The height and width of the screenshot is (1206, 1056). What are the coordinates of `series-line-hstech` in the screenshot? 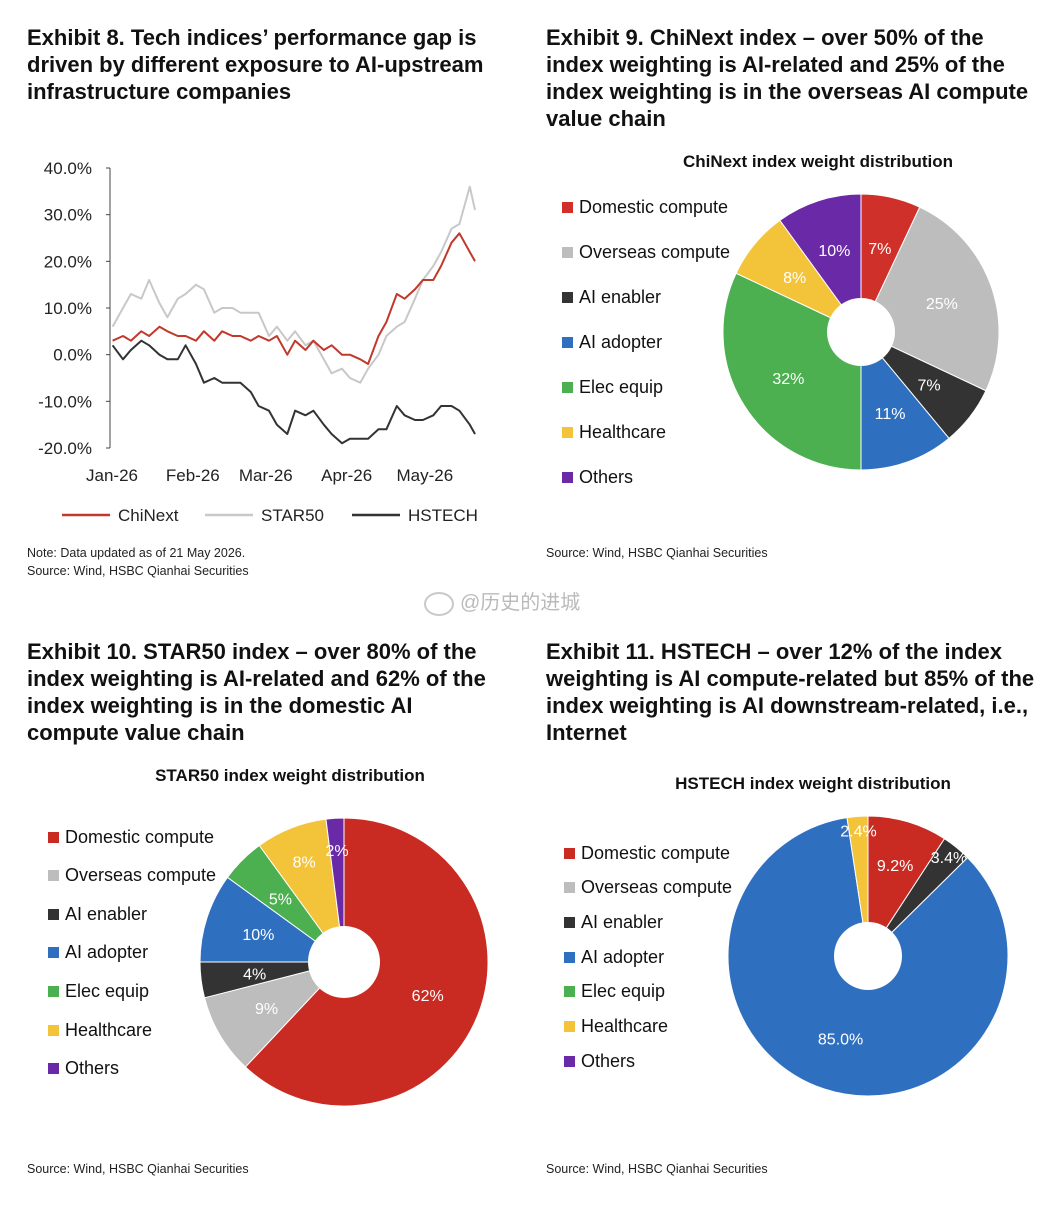 It's located at (293, 392).